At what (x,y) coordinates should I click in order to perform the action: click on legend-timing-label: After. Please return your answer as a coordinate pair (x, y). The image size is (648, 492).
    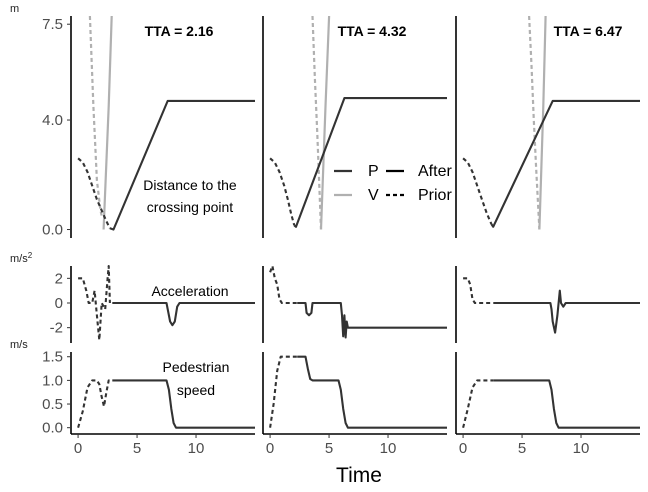
    Looking at the image, I should click on (435, 171).